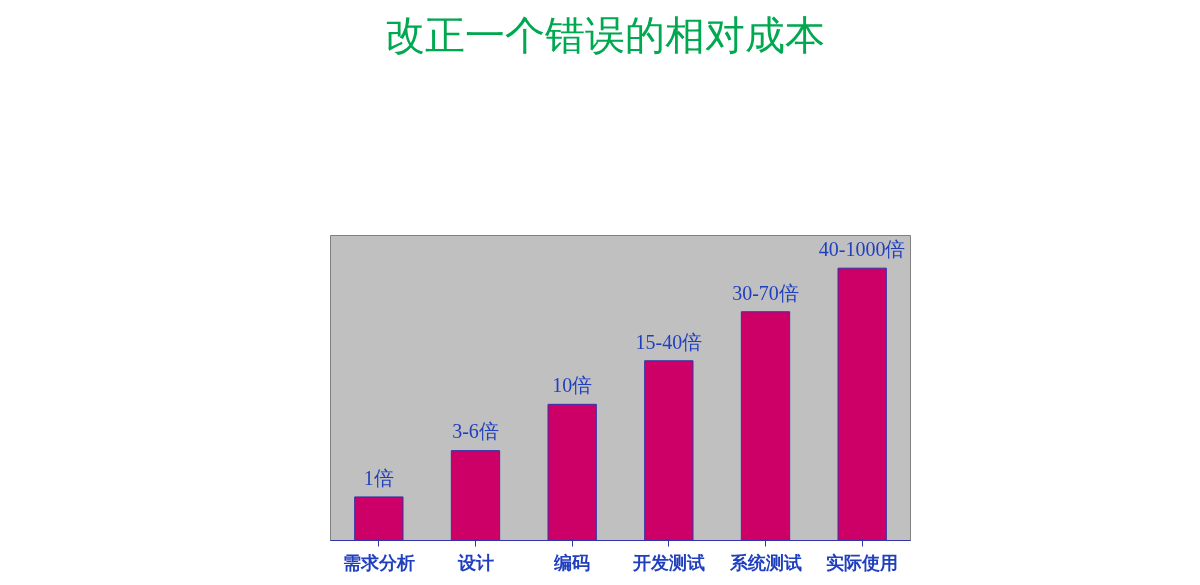  What do you see at coordinates (669, 341) in the screenshot?
I see `annotation: 15-40倍` at bounding box center [669, 341].